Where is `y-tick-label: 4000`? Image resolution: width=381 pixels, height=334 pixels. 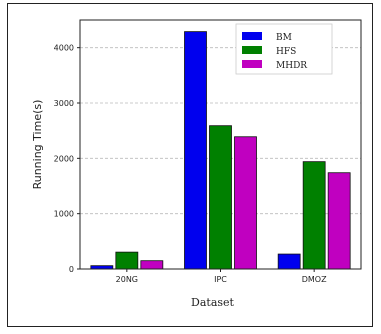 y-tick-label: 4000 is located at coordinates (64, 48).